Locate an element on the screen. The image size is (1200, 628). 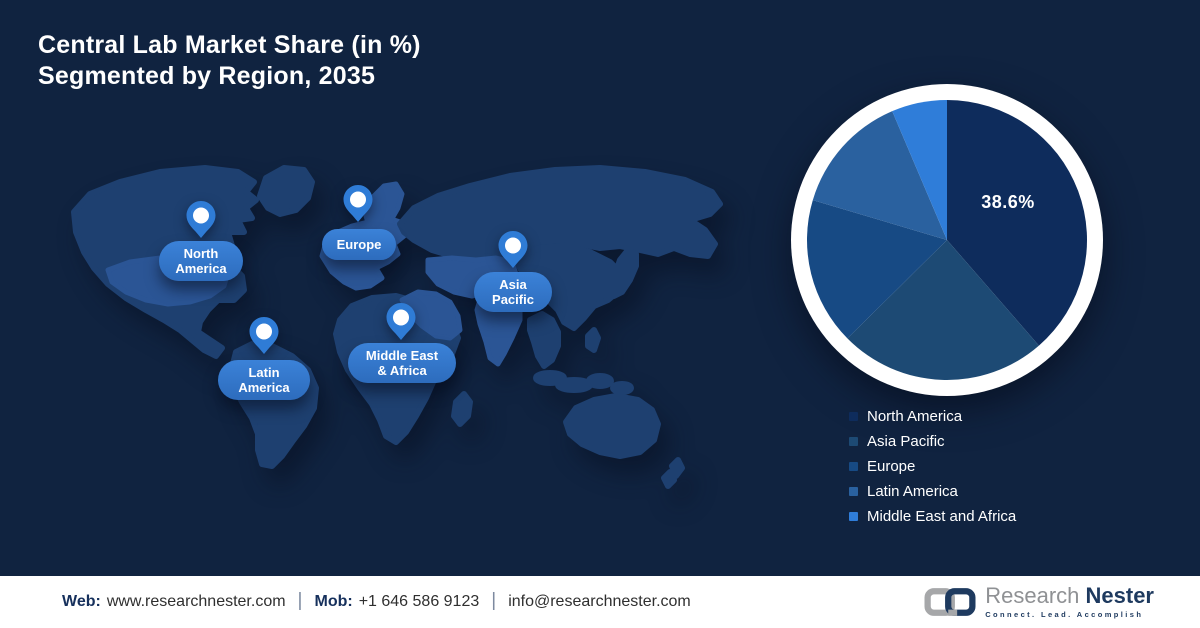
web-label: Web: is located at coordinates (81, 601).